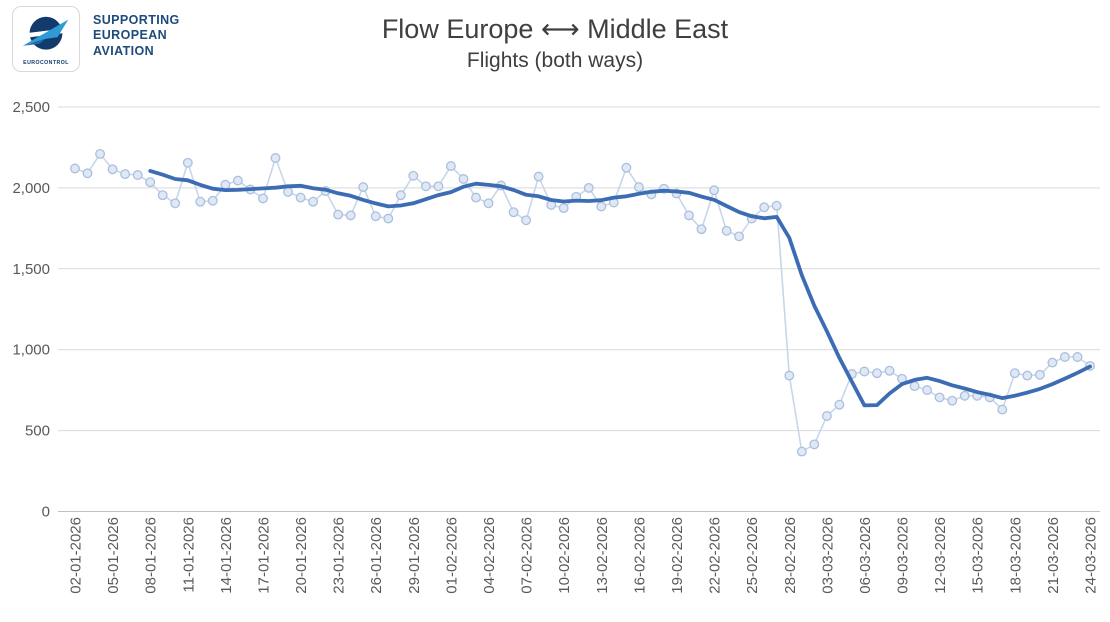 The height and width of the screenshot is (622, 1110). I want to click on y-tick-label: 2,000, so click(31, 188).